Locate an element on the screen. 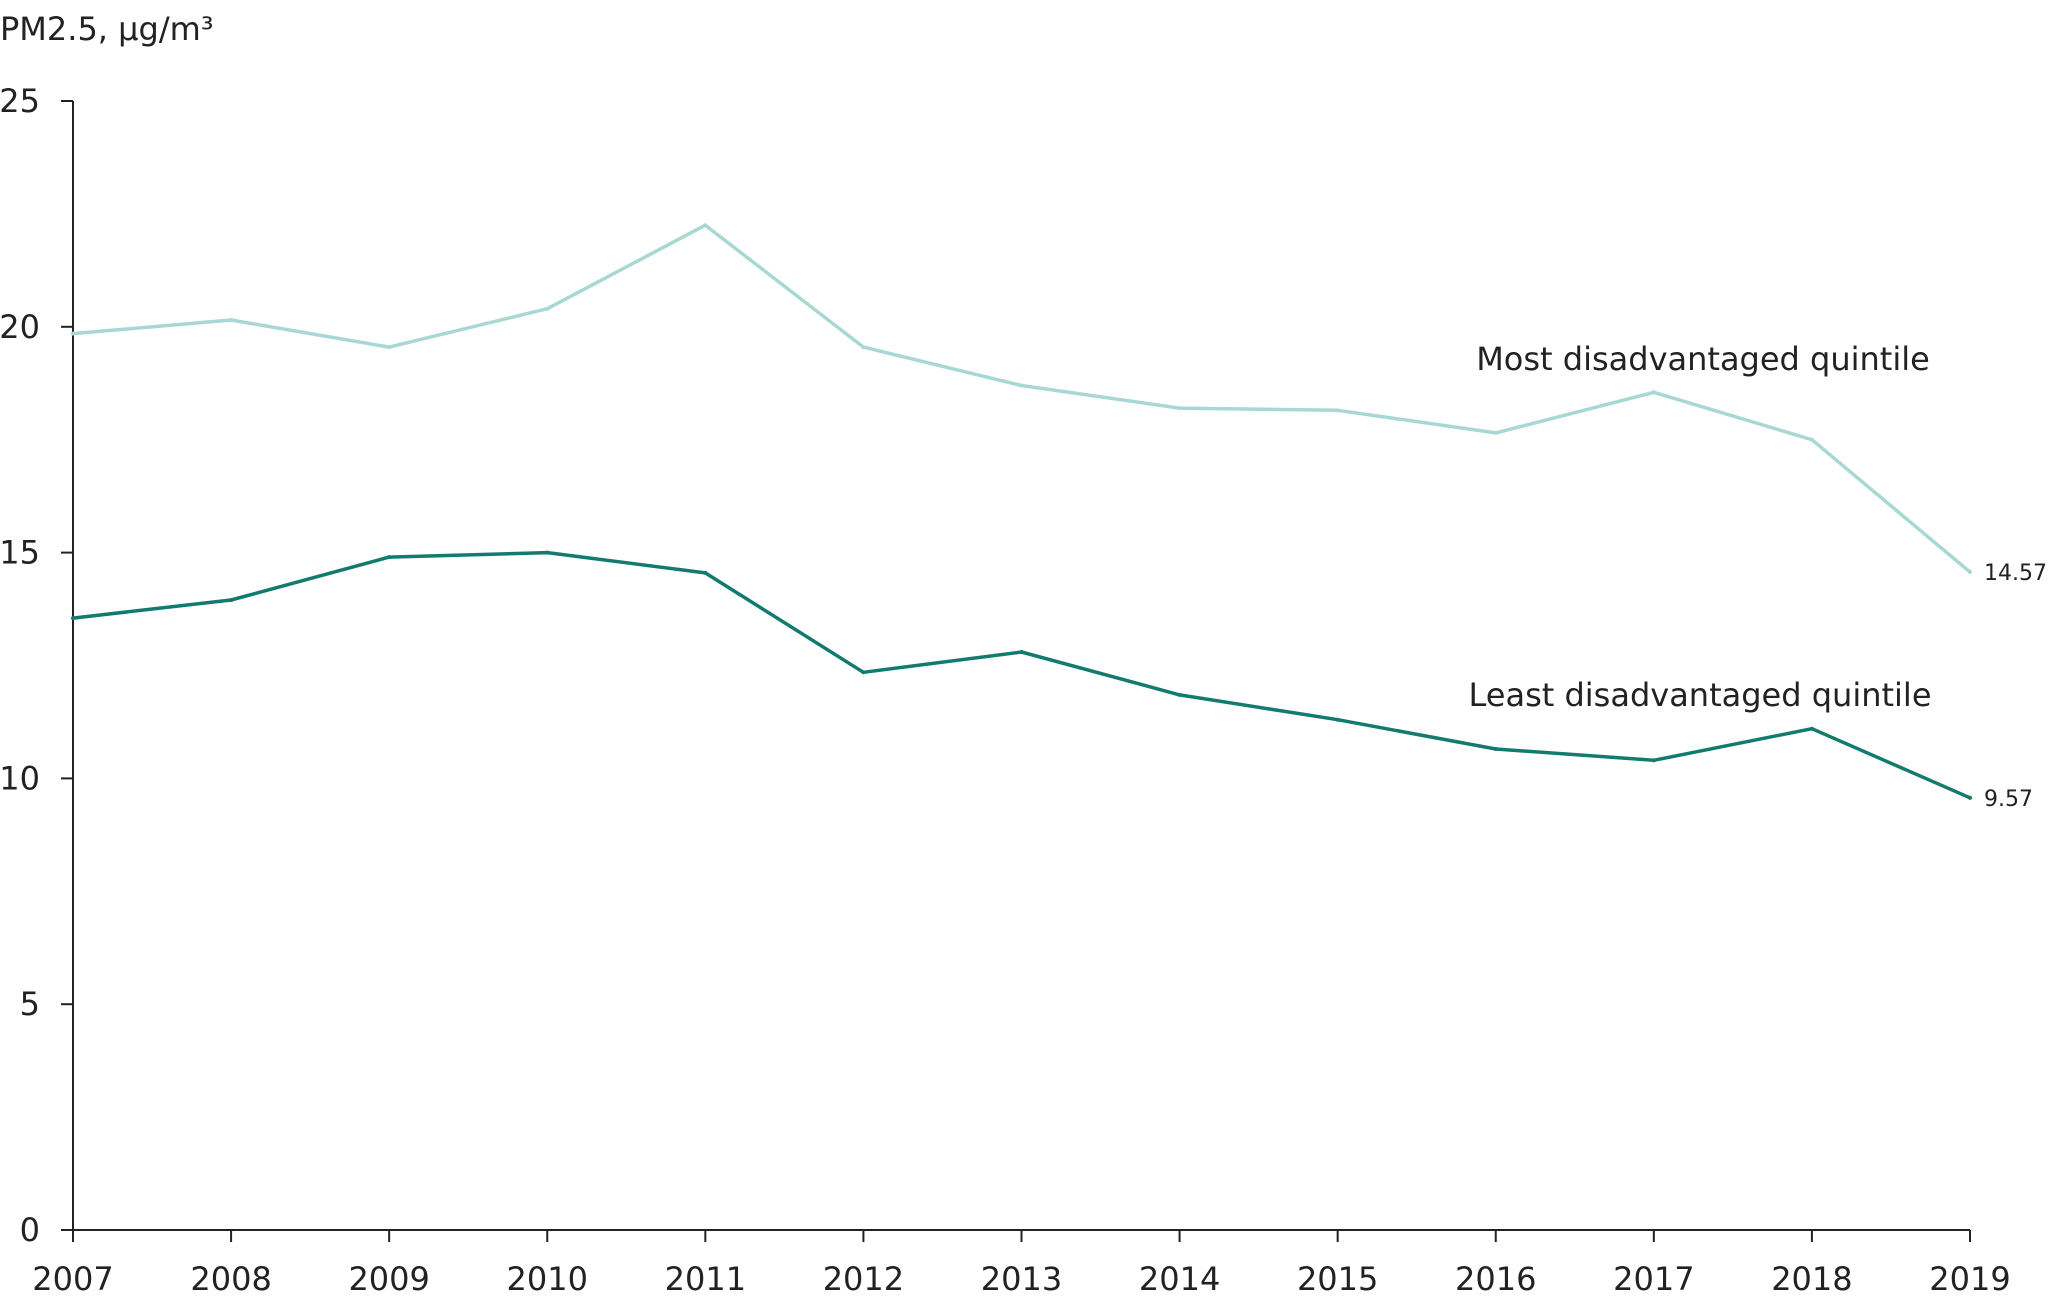  x-tick-label: 2010 is located at coordinates (547, 1279).